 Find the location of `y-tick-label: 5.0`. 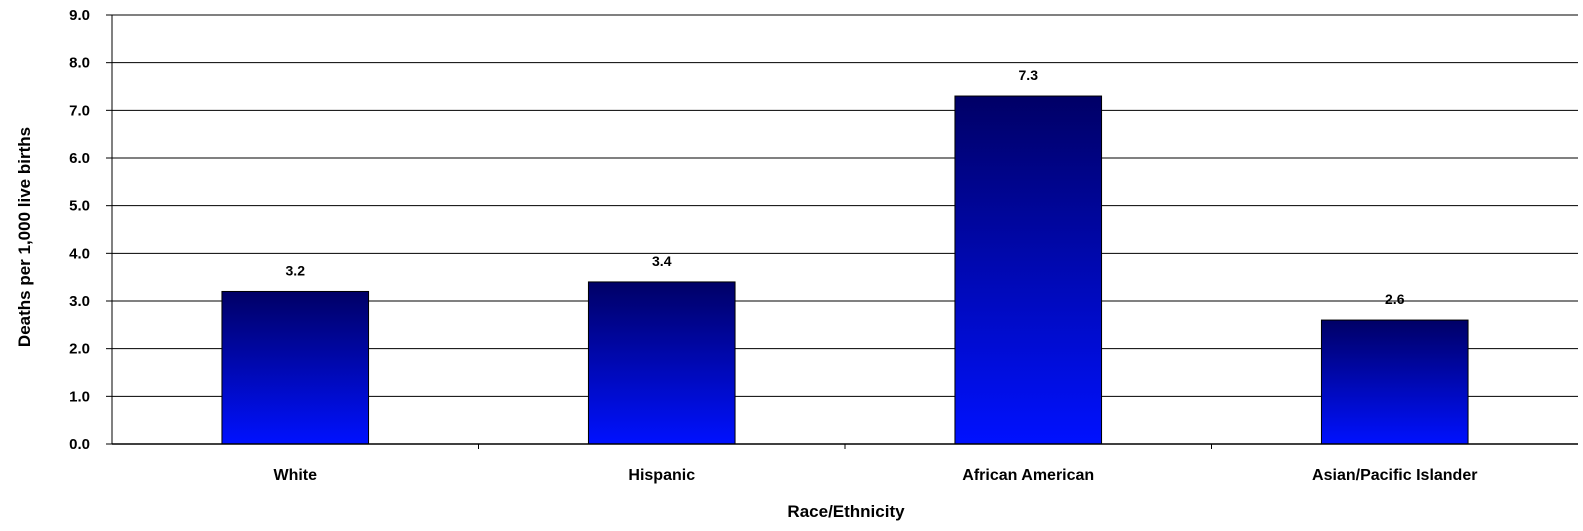

y-tick-label: 5.0 is located at coordinates (79, 206).